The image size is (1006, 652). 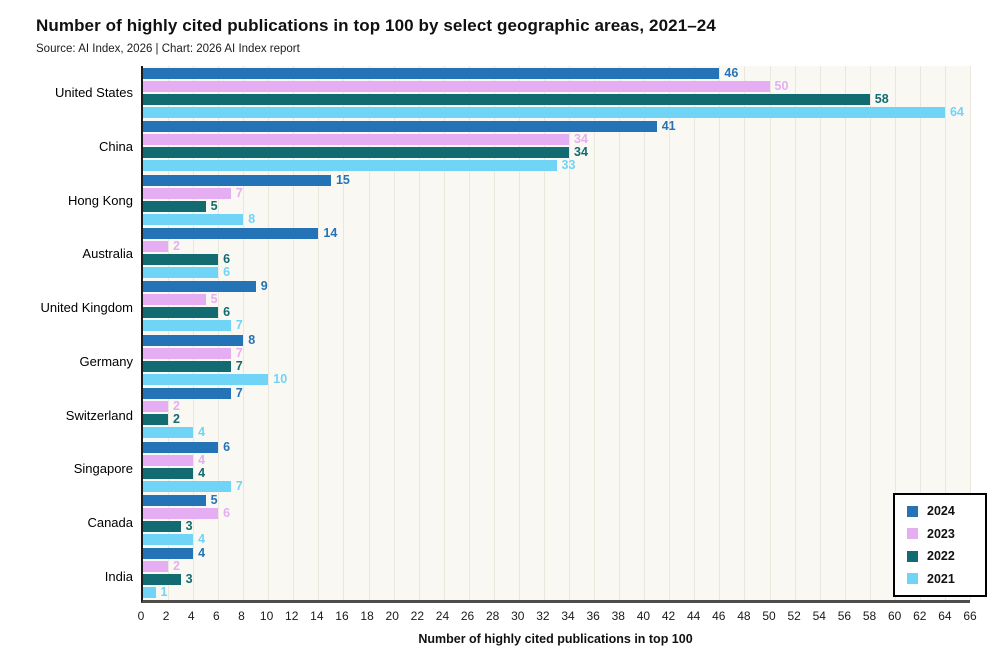 I want to click on bar-value-label: 2, so click(x=176, y=406).